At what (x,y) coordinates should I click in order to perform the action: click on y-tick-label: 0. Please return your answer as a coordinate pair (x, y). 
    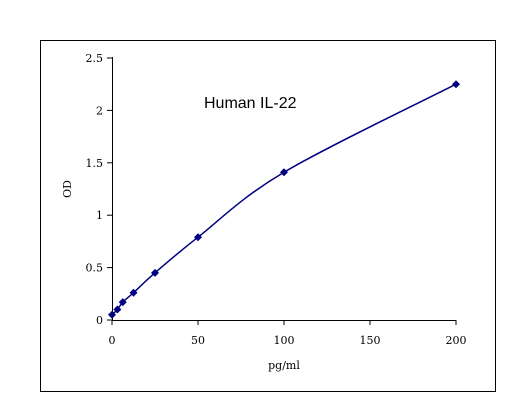
    Looking at the image, I should click on (99, 320).